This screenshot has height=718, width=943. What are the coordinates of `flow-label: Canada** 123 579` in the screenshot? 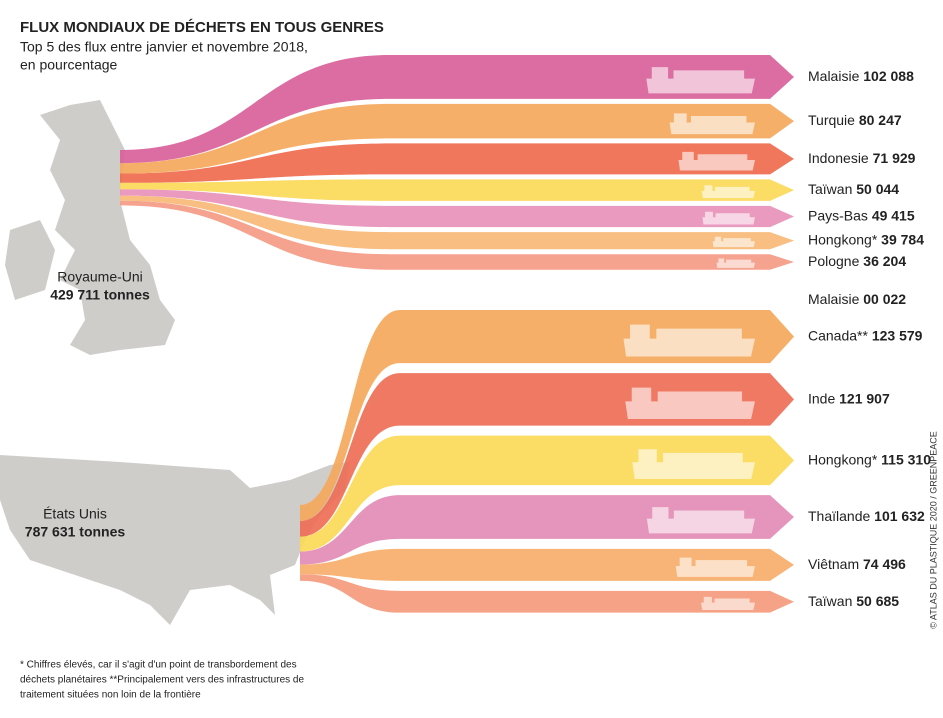 It's located at (865, 335).